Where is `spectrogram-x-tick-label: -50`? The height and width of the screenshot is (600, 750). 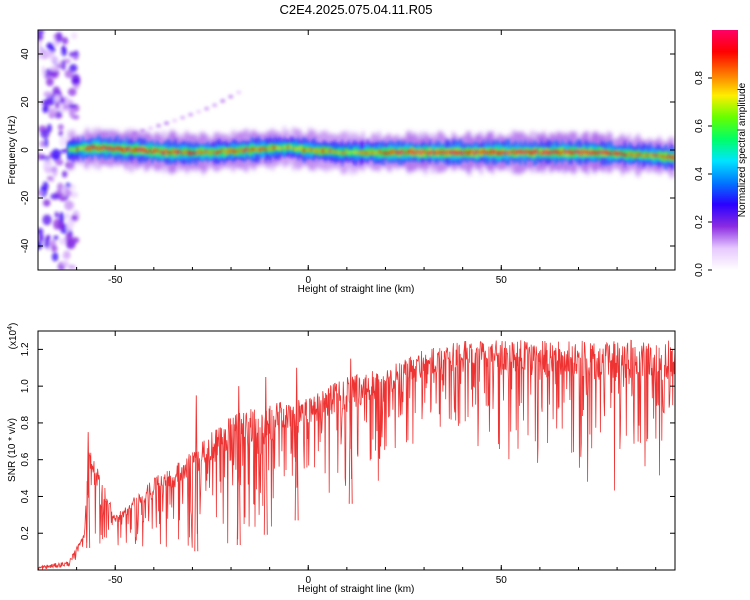
spectrogram-x-tick-label: -50 is located at coordinates (115, 280).